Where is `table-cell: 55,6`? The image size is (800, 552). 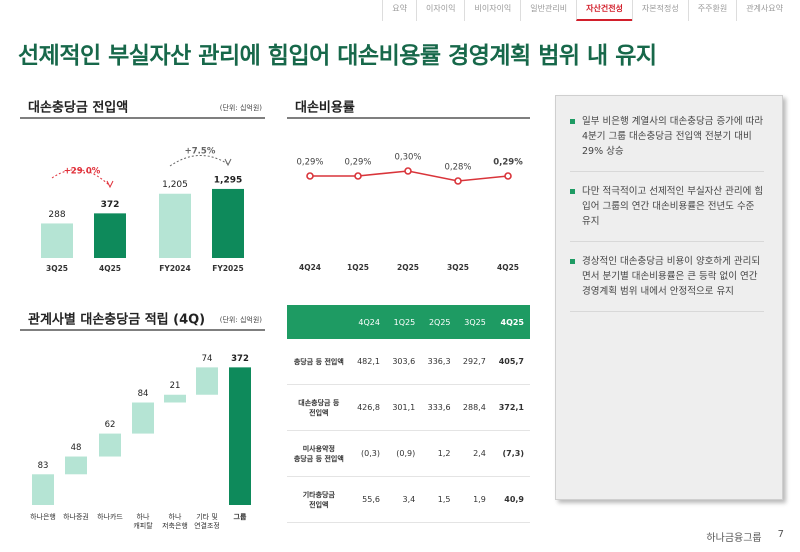 table-cell: 55,6 is located at coordinates (368, 499).